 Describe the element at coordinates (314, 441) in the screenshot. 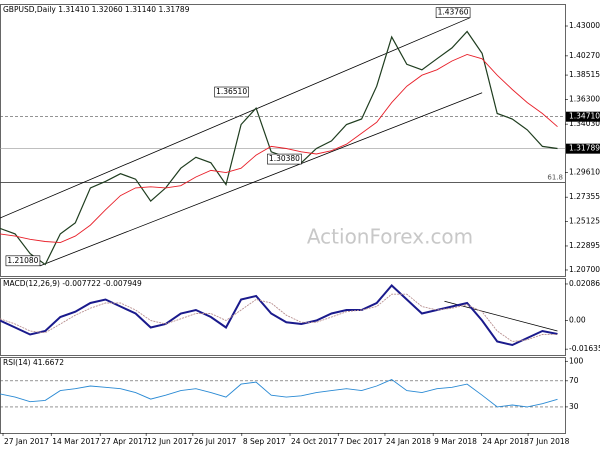

I see `x-tick-label: 24 Oct 2017` at that location.